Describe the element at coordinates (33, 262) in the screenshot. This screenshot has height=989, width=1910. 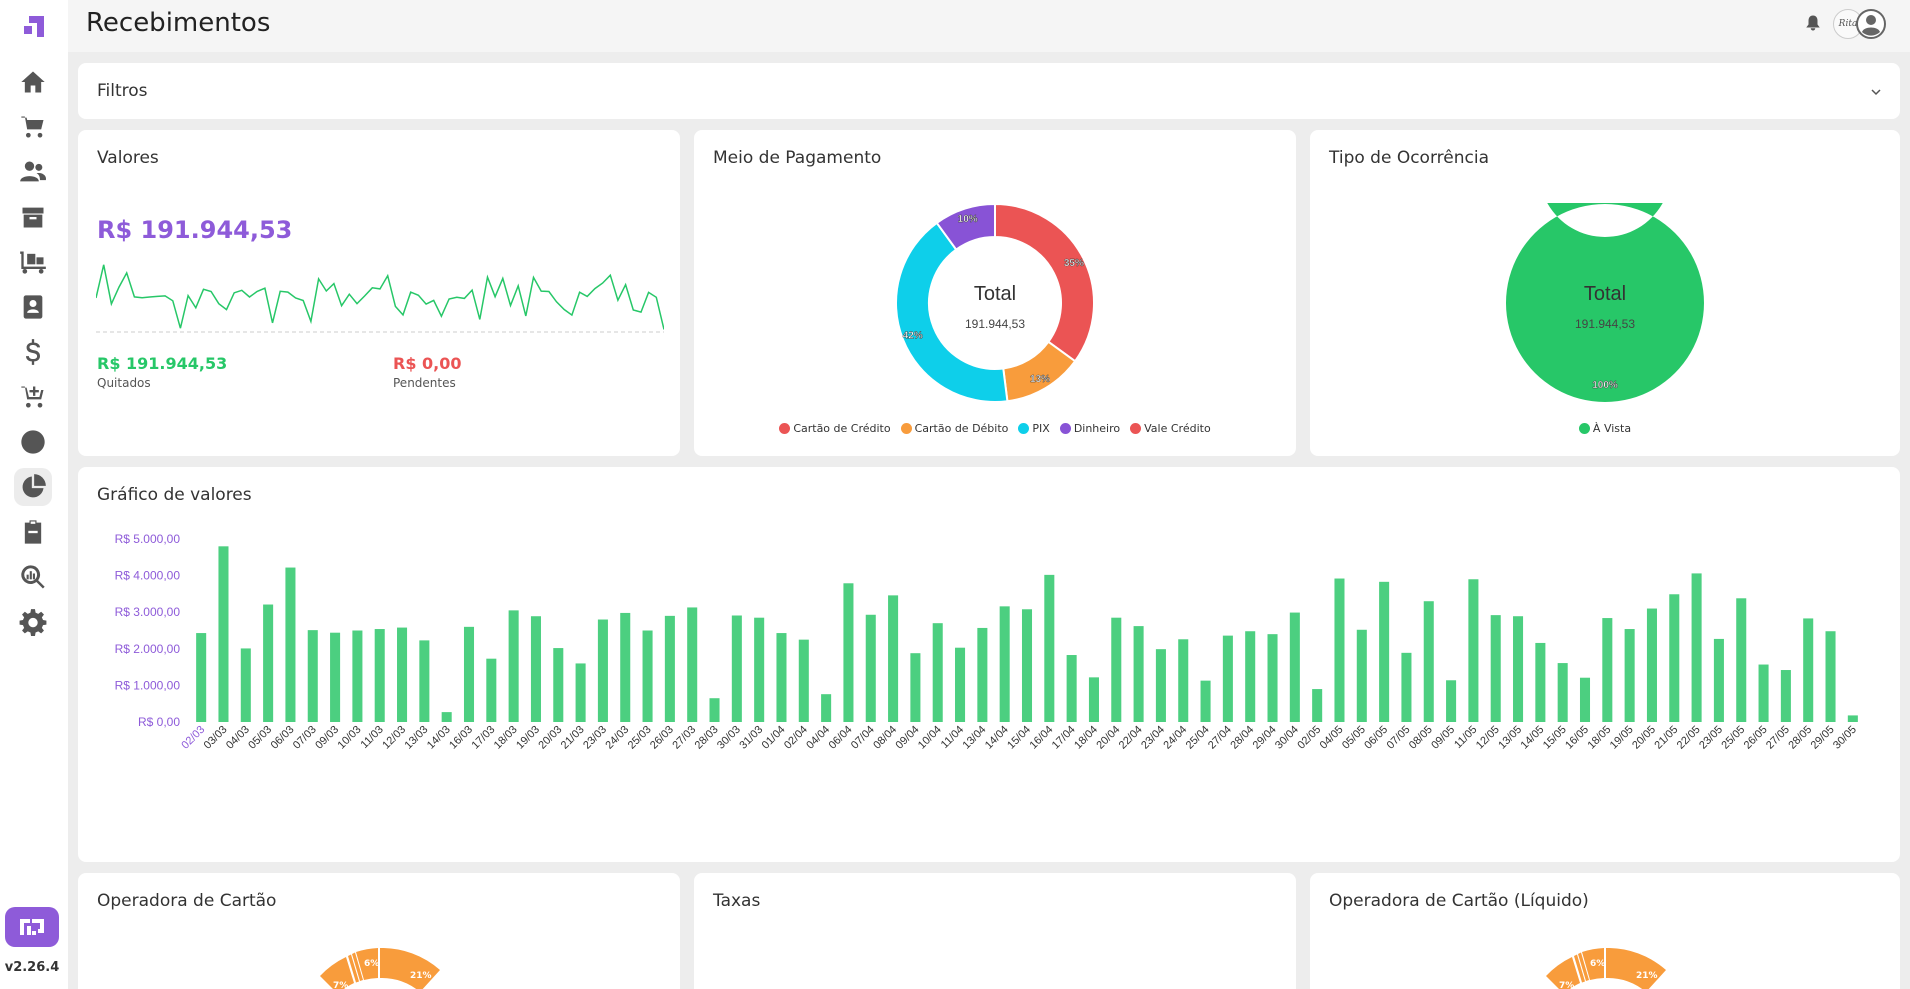
I see `sidebar-item-logistics` at that location.